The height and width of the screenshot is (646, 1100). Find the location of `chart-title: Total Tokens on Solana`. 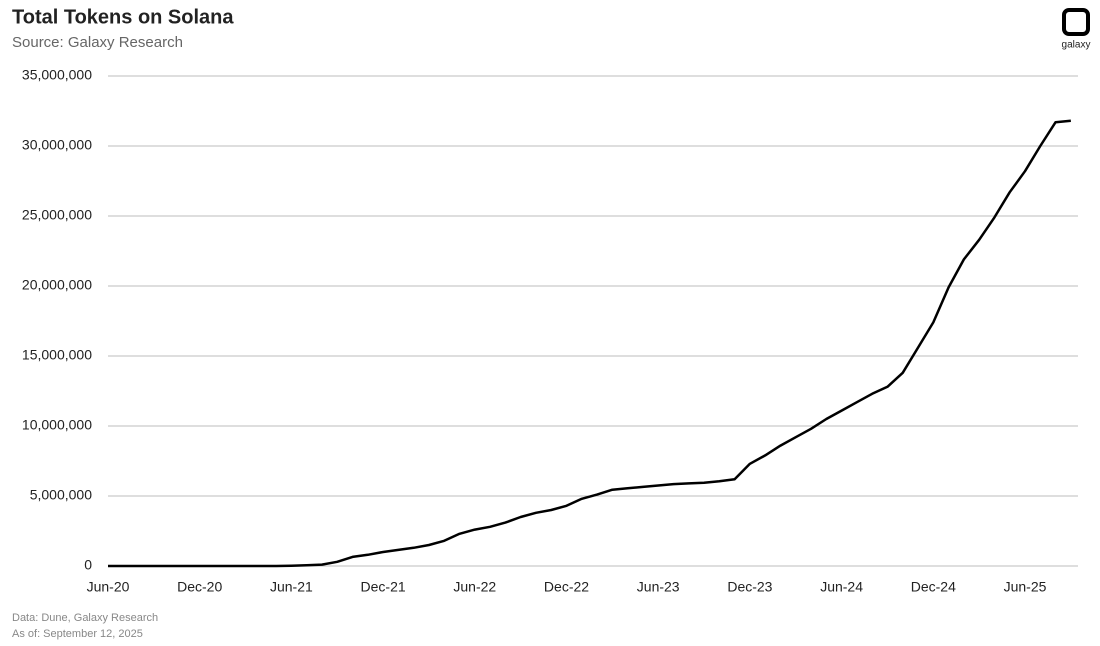

chart-title: Total Tokens on Solana is located at coordinates (123, 17).